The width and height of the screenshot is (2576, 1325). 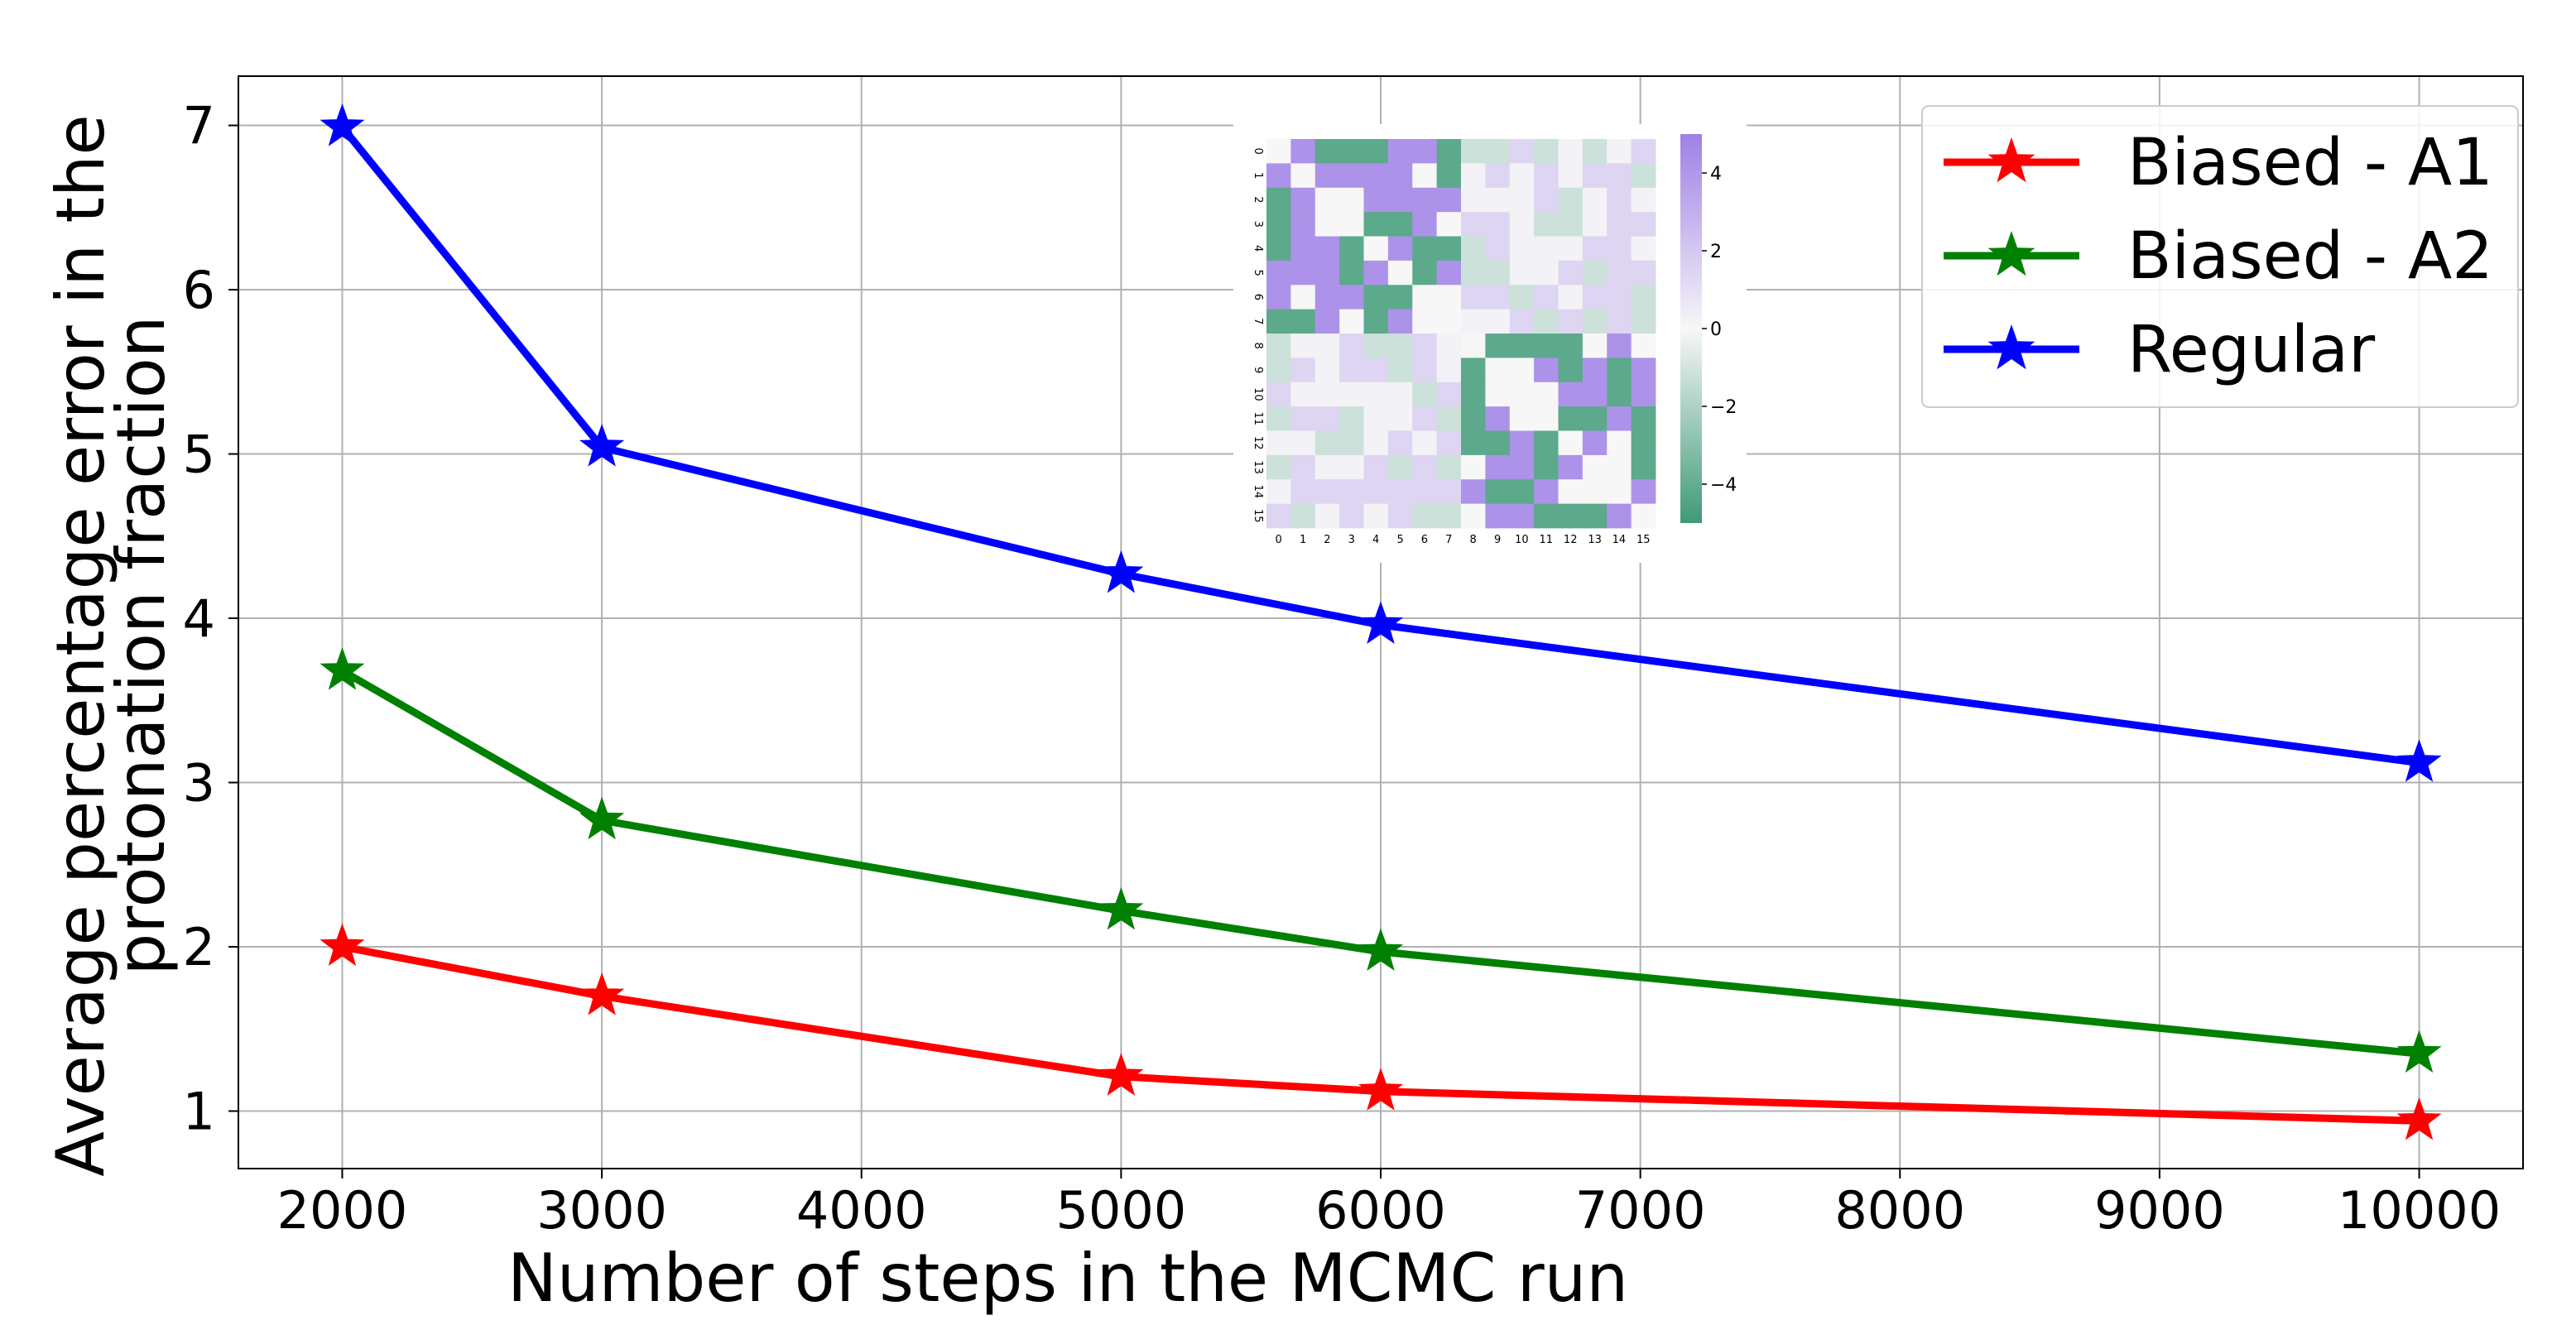 What do you see at coordinates (1327, 540) in the screenshot?
I see `heatmap-col-label: 2` at bounding box center [1327, 540].